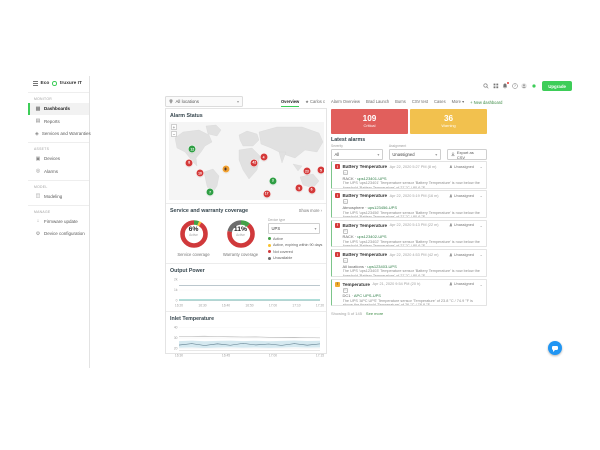 Image resolution: width=600 pixels, height=450 pixels. Describe the element at coordinates (400, 101) in the screenshot. I see `tab-burns: Burns` at that location.